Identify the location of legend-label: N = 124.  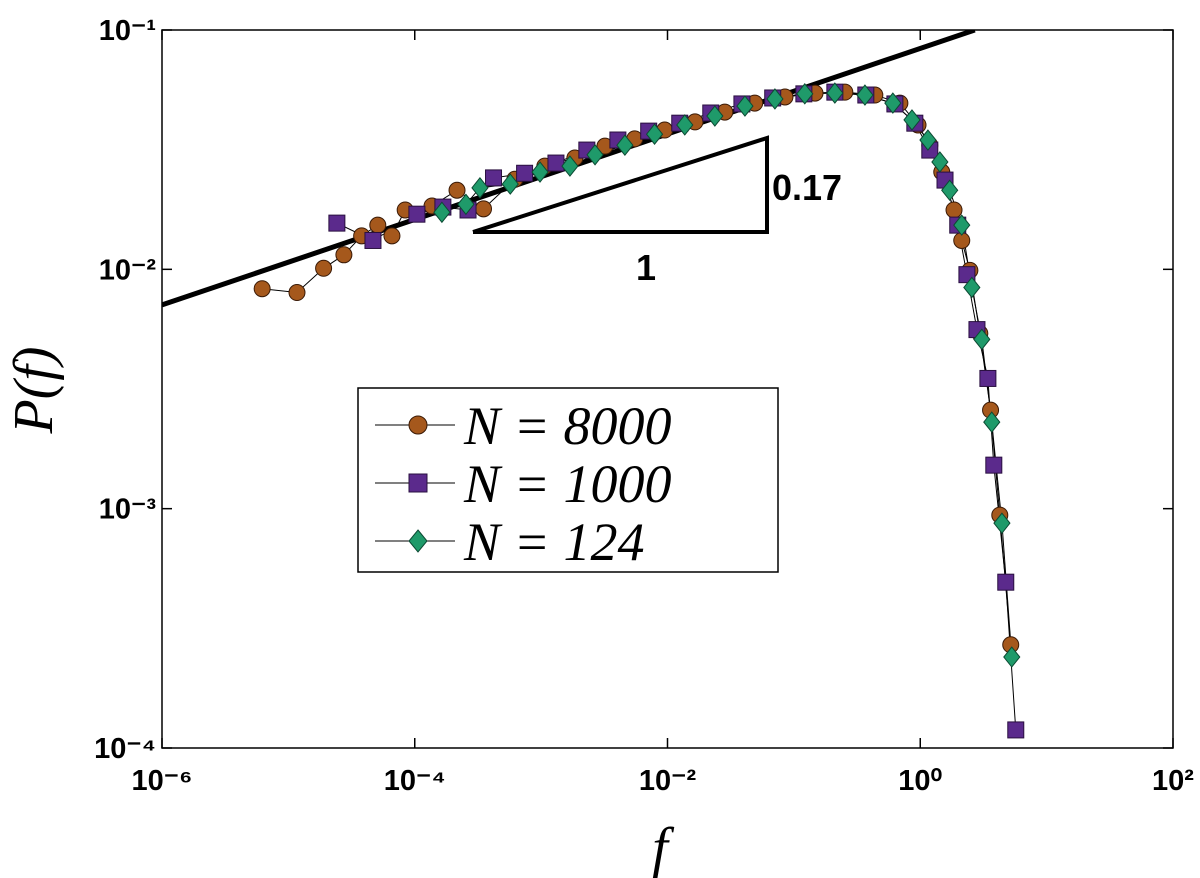
(553, 542).